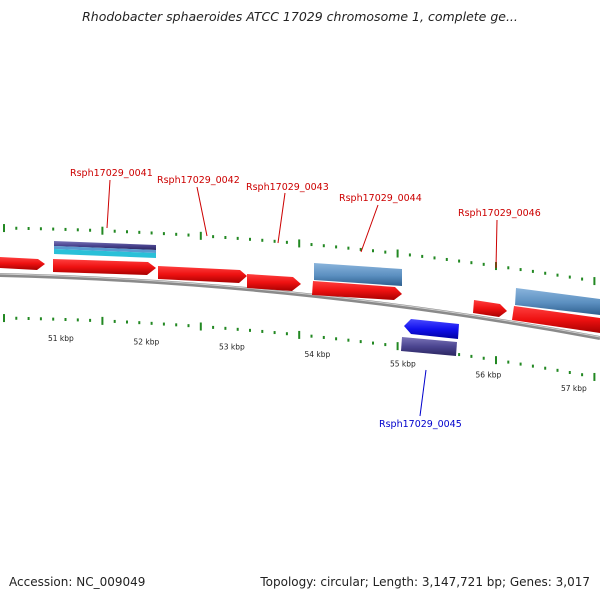  I want to click on gene-label-0041: Rsph17029_0041, so click(111, 173).